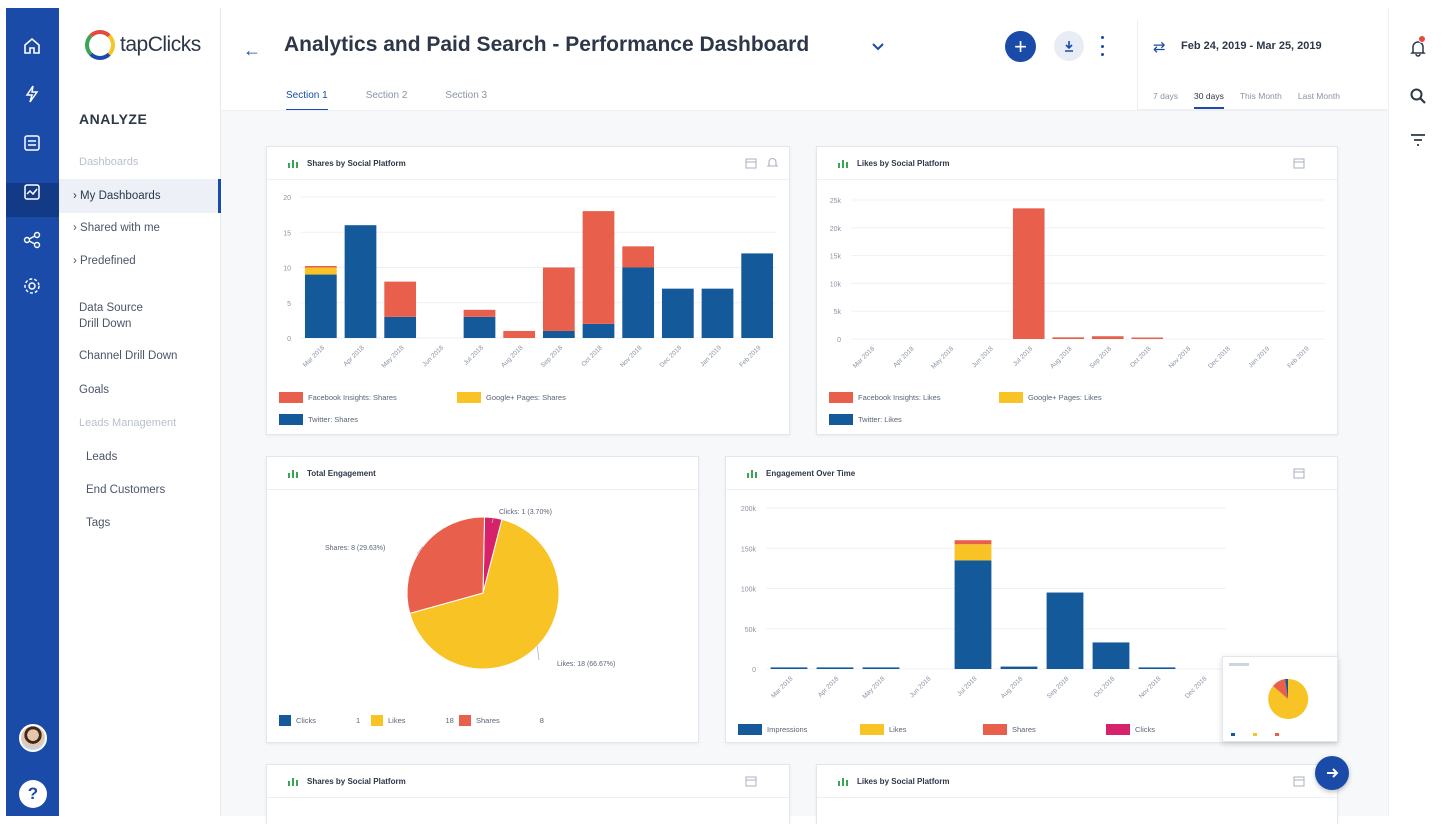 The width and height of the screenshot is (1452, 824). Describe the element at coordinates (102, 457) in the screenshot. I see `nav-link-leads: Leads` at that location.